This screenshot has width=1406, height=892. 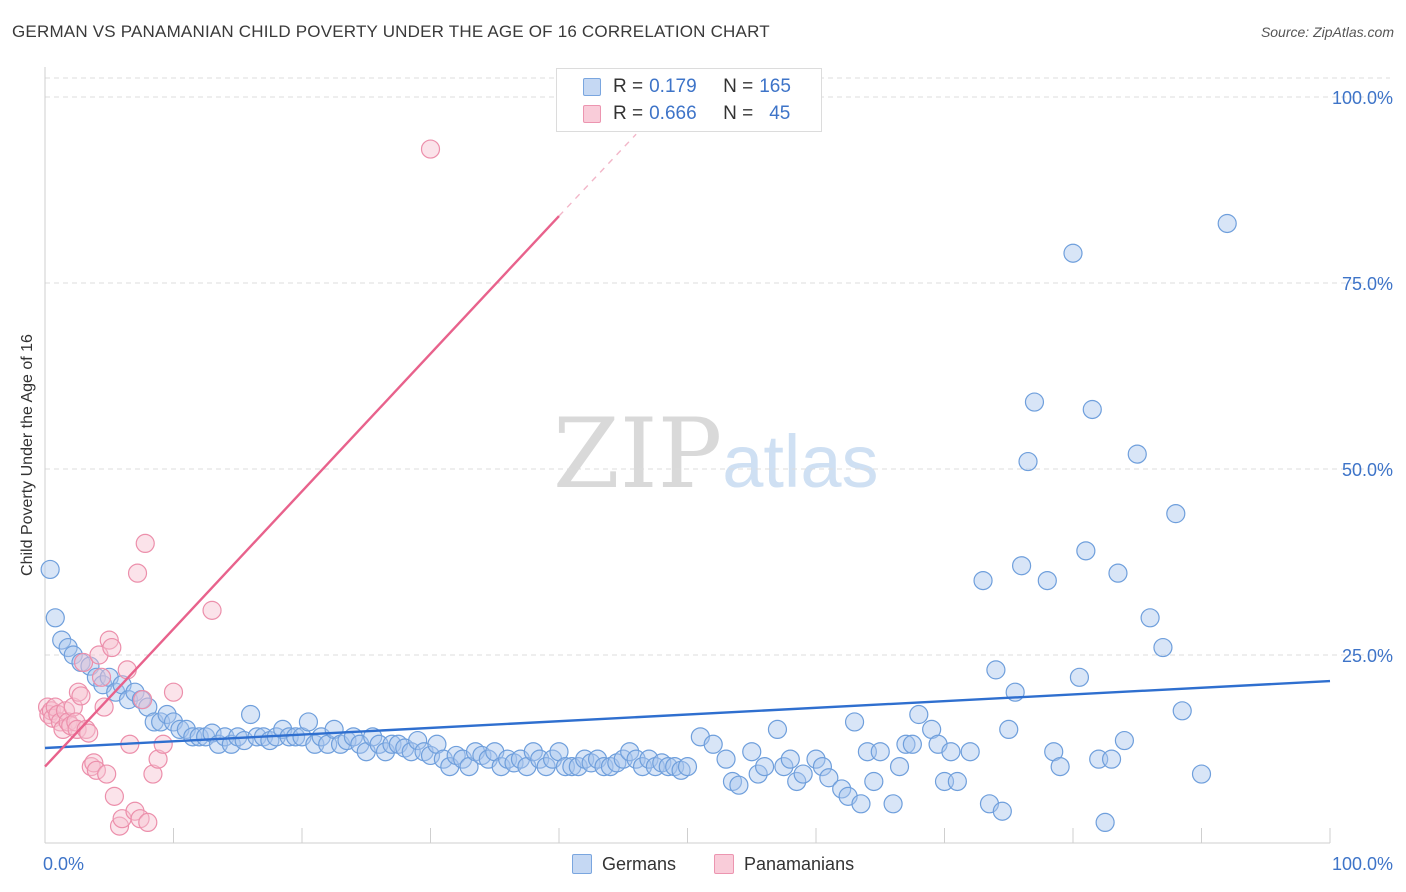 What do you see at coordinates (673, 113) in the screenshot?
I see `legend-r-panamanians: 0.666` at bounding box center [673, 113].